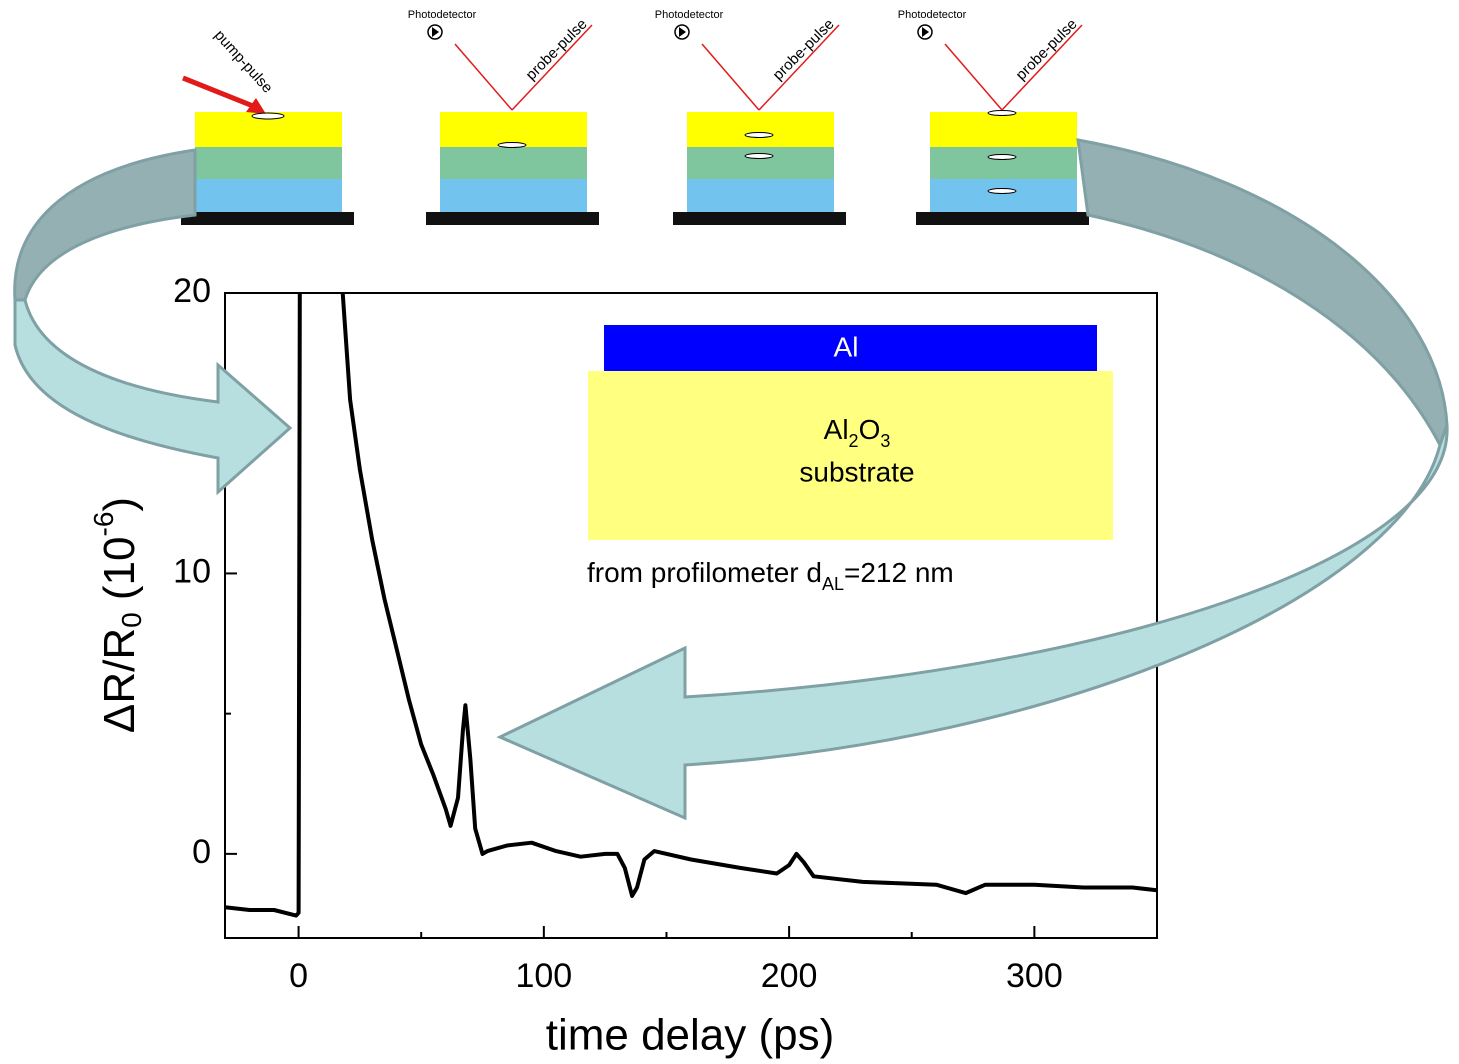  What do you see at coordinates (103, 524) in the screenshot?
I see `t: -6` at bounding box center [103, 524].